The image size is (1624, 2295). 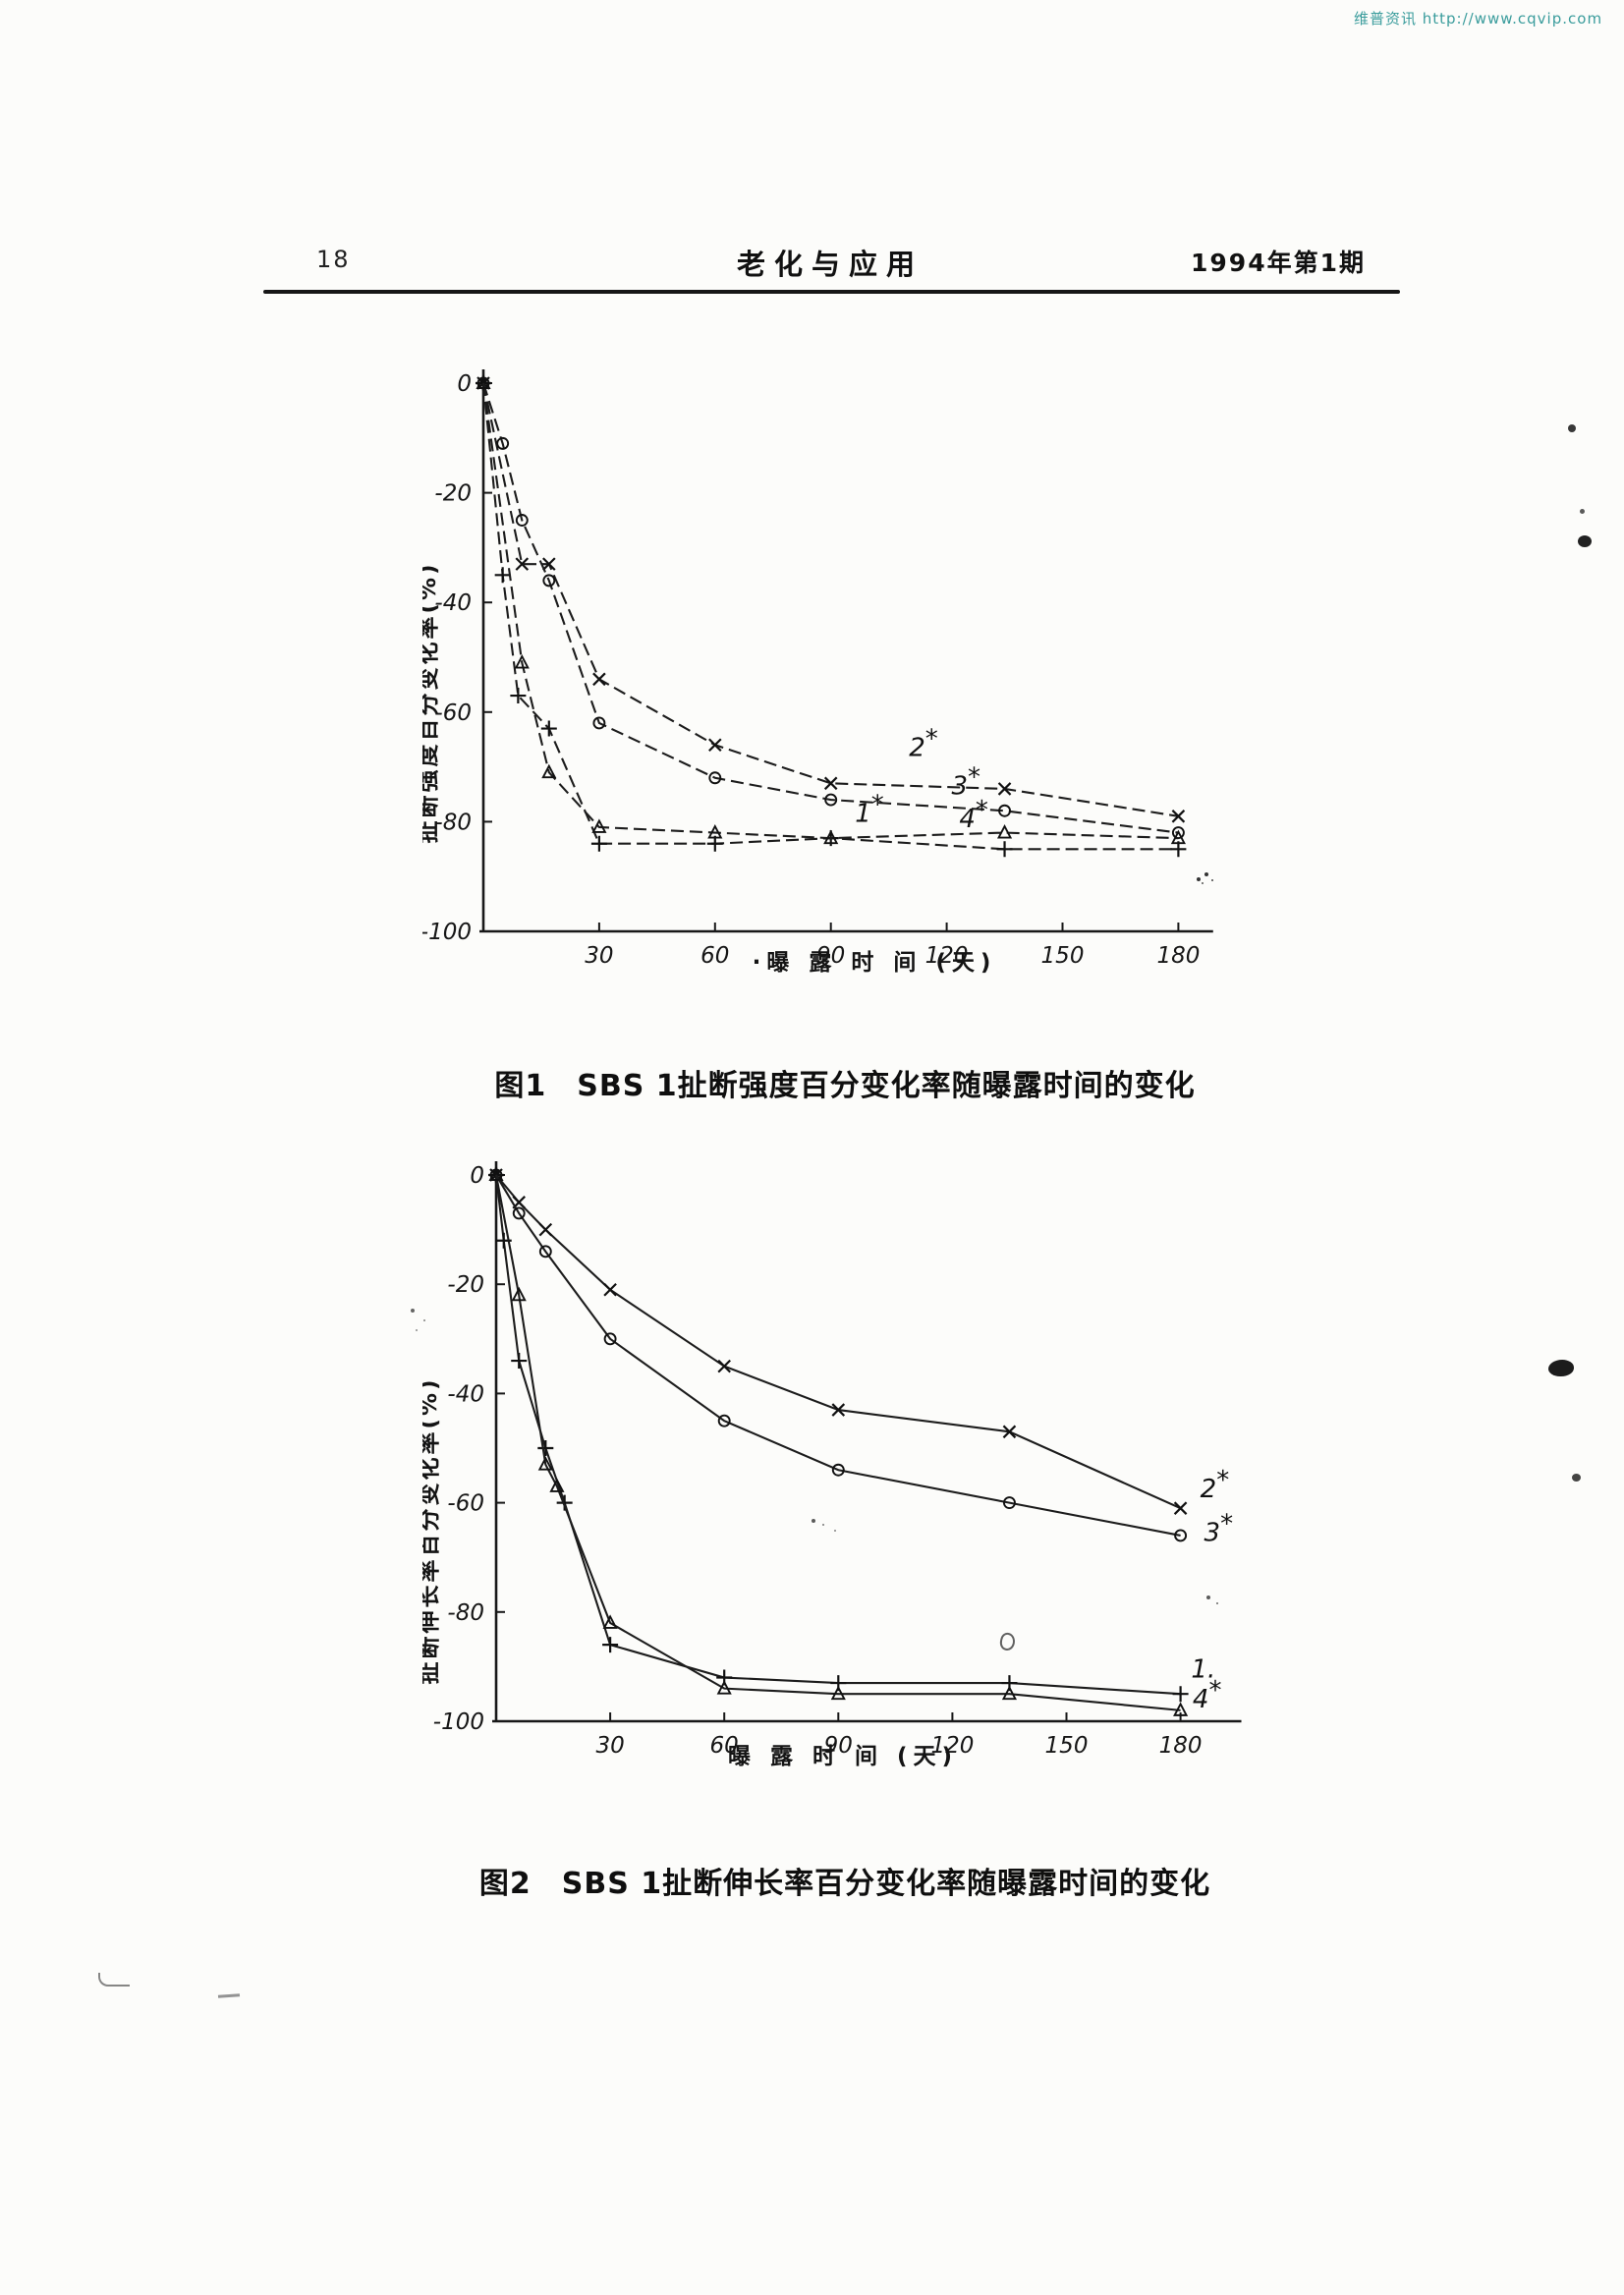 I want to click on series-1: 1., so click(x=851, y=1435).